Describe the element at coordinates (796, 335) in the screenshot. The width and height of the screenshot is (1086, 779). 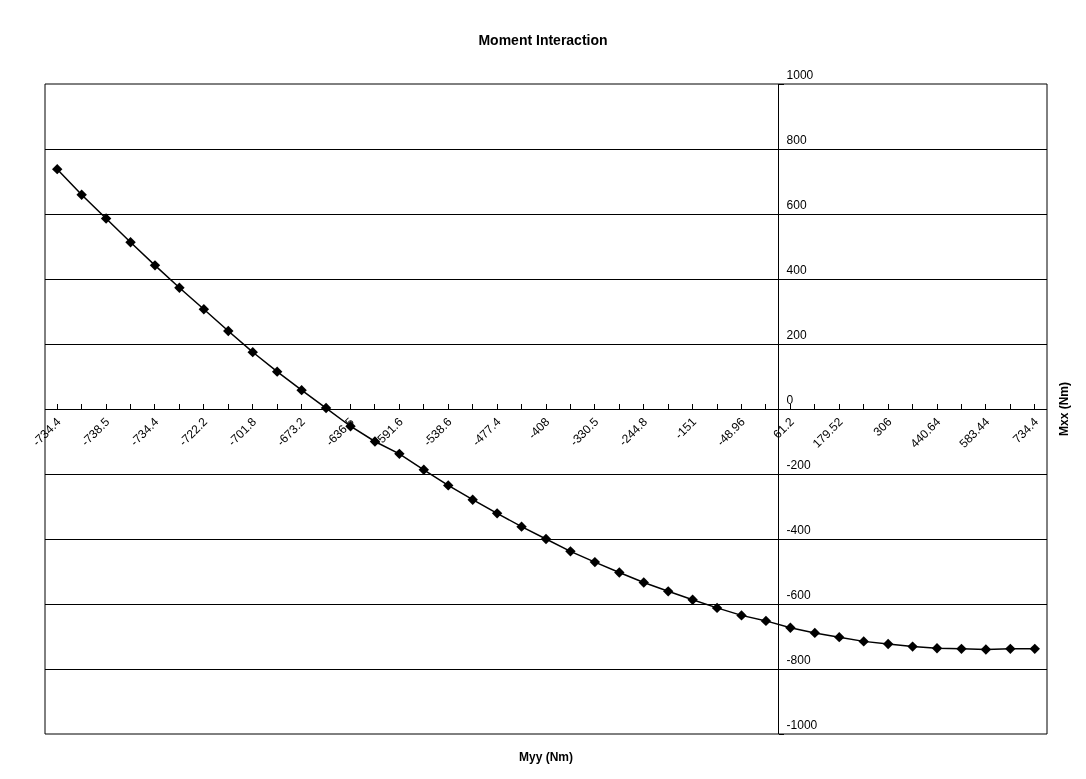
I see `y-tick-label: 200` at that location.